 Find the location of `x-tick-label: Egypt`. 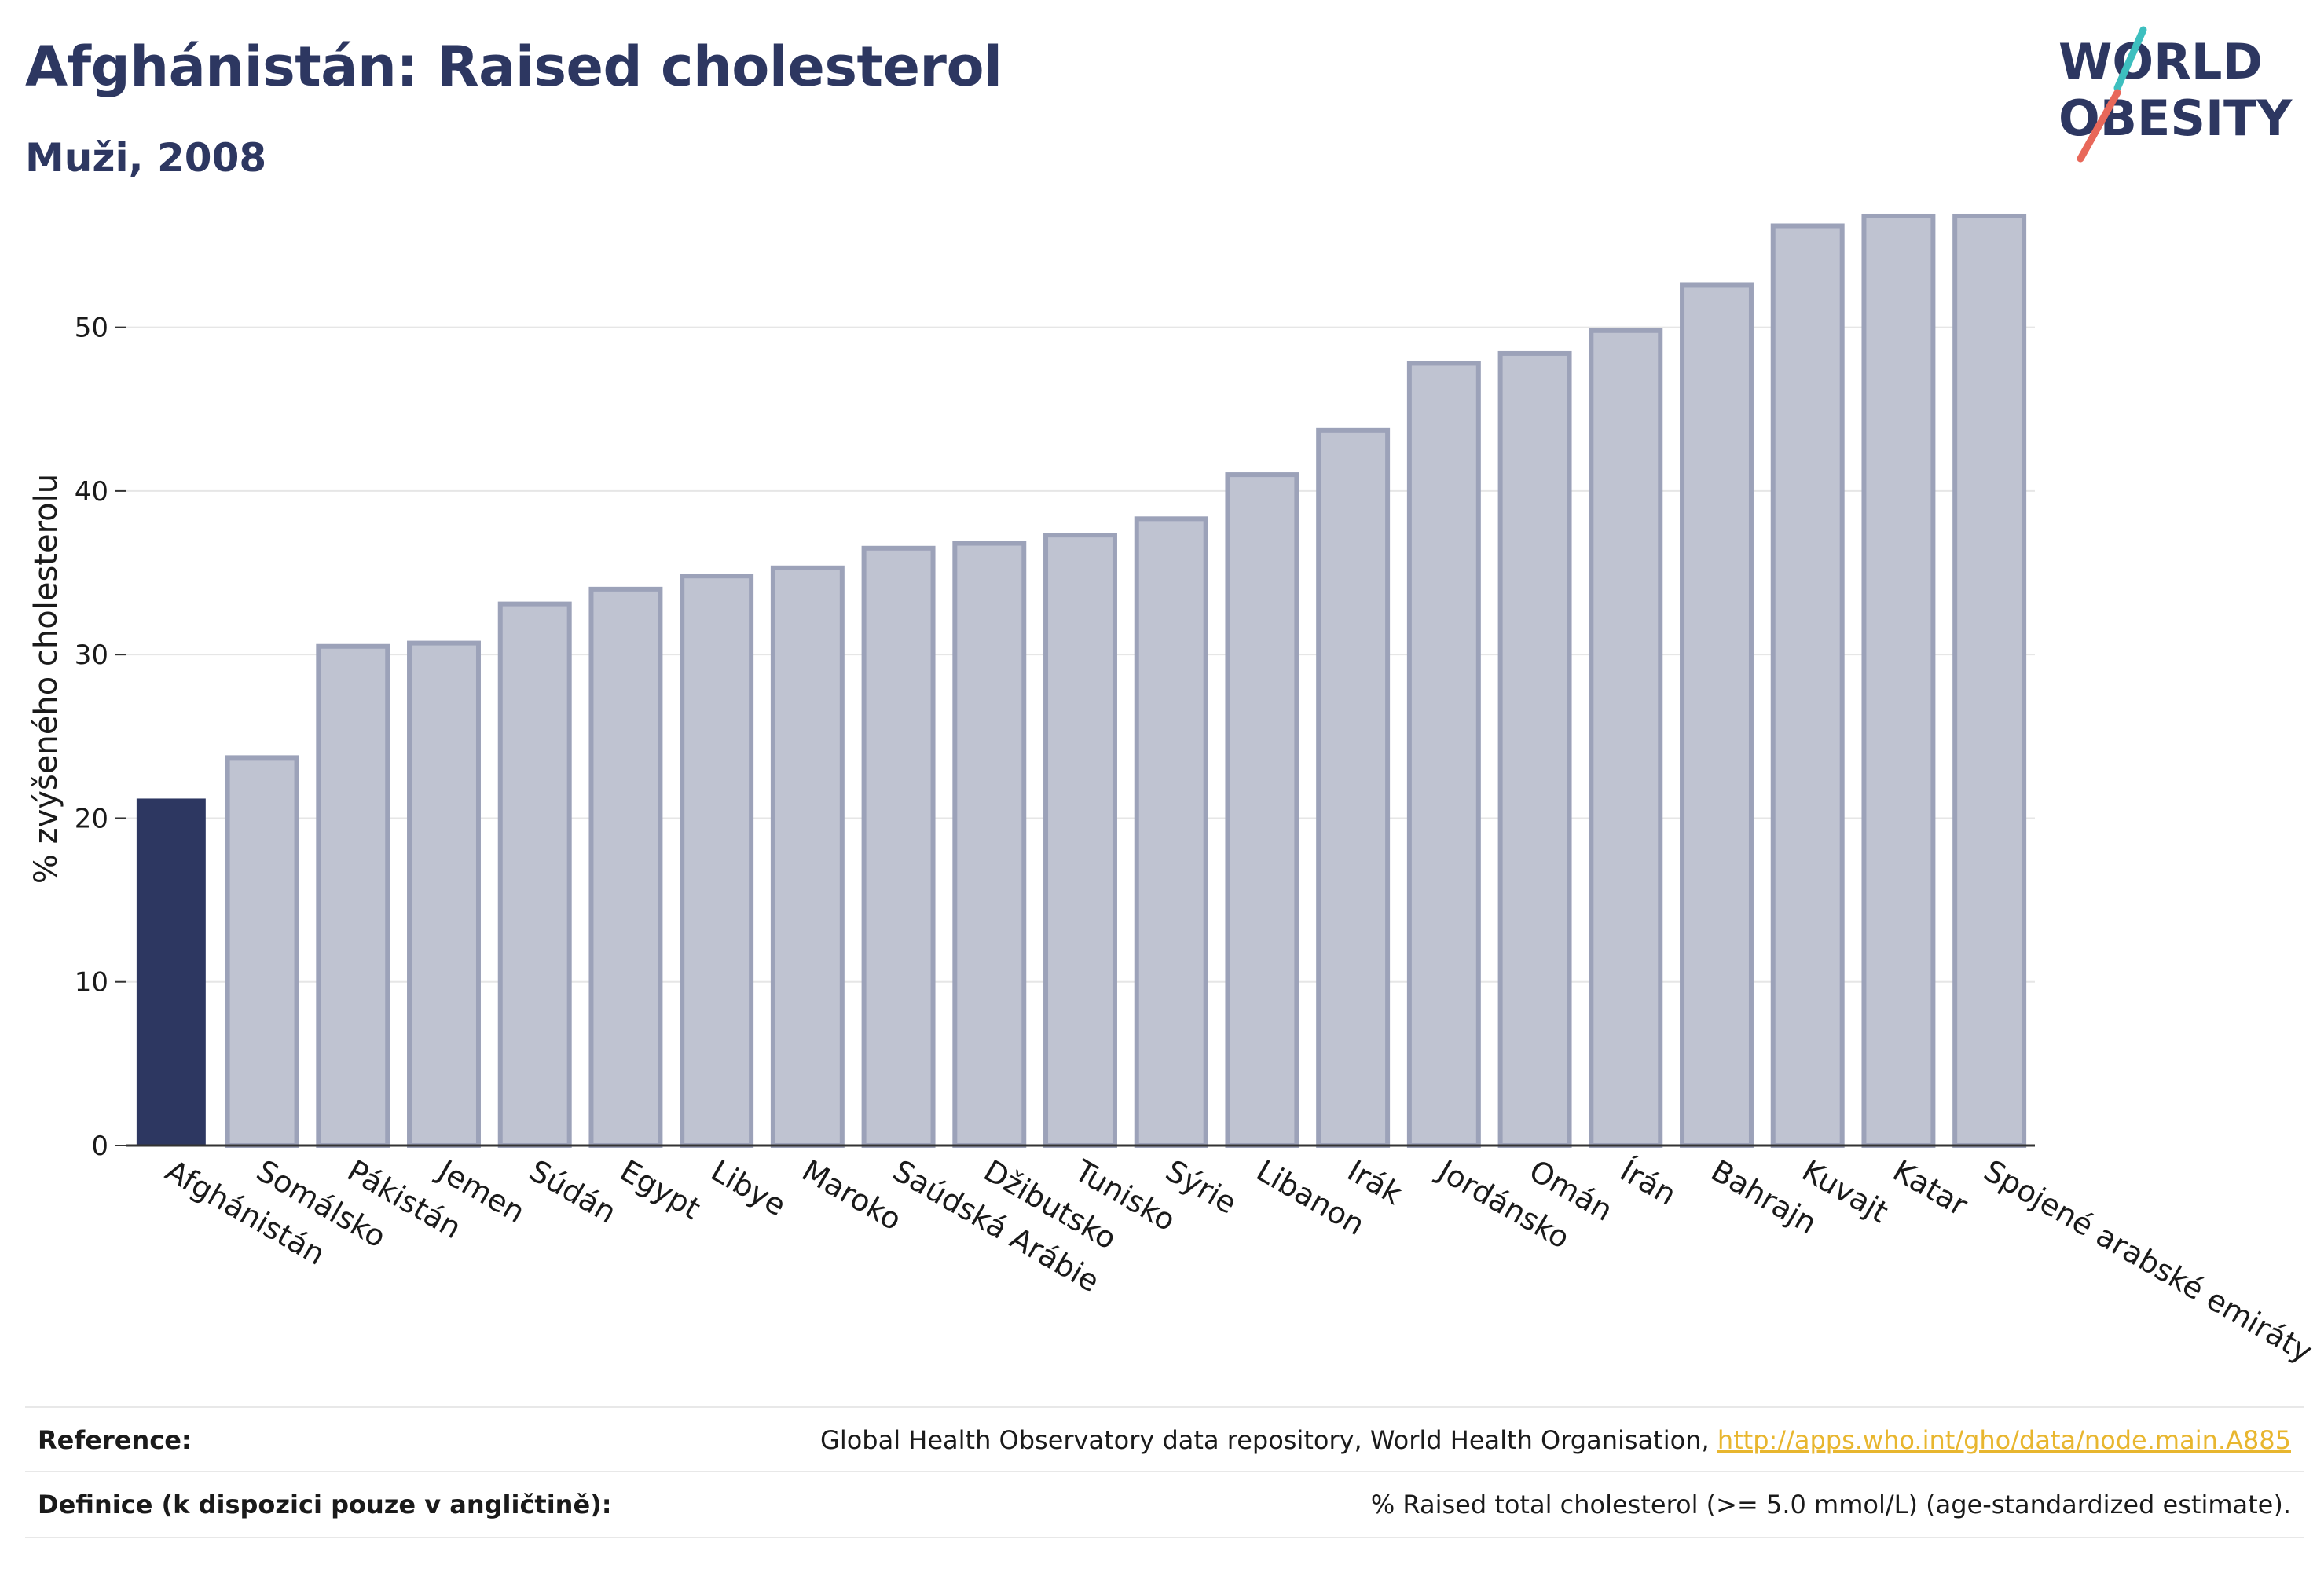

x-tick-label: Egypt is located at coordinates (660, 1189).